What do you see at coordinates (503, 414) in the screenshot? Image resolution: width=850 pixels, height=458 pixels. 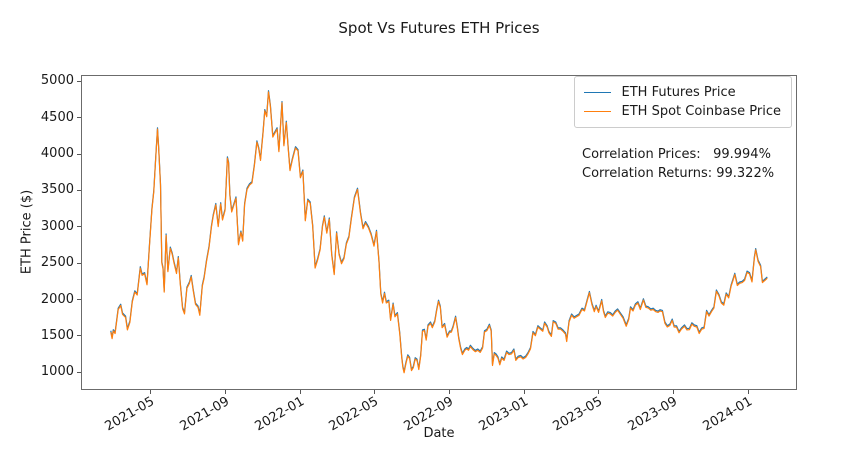 I see `x-tick-label: 2023-01` at bounding box center [503, 414].